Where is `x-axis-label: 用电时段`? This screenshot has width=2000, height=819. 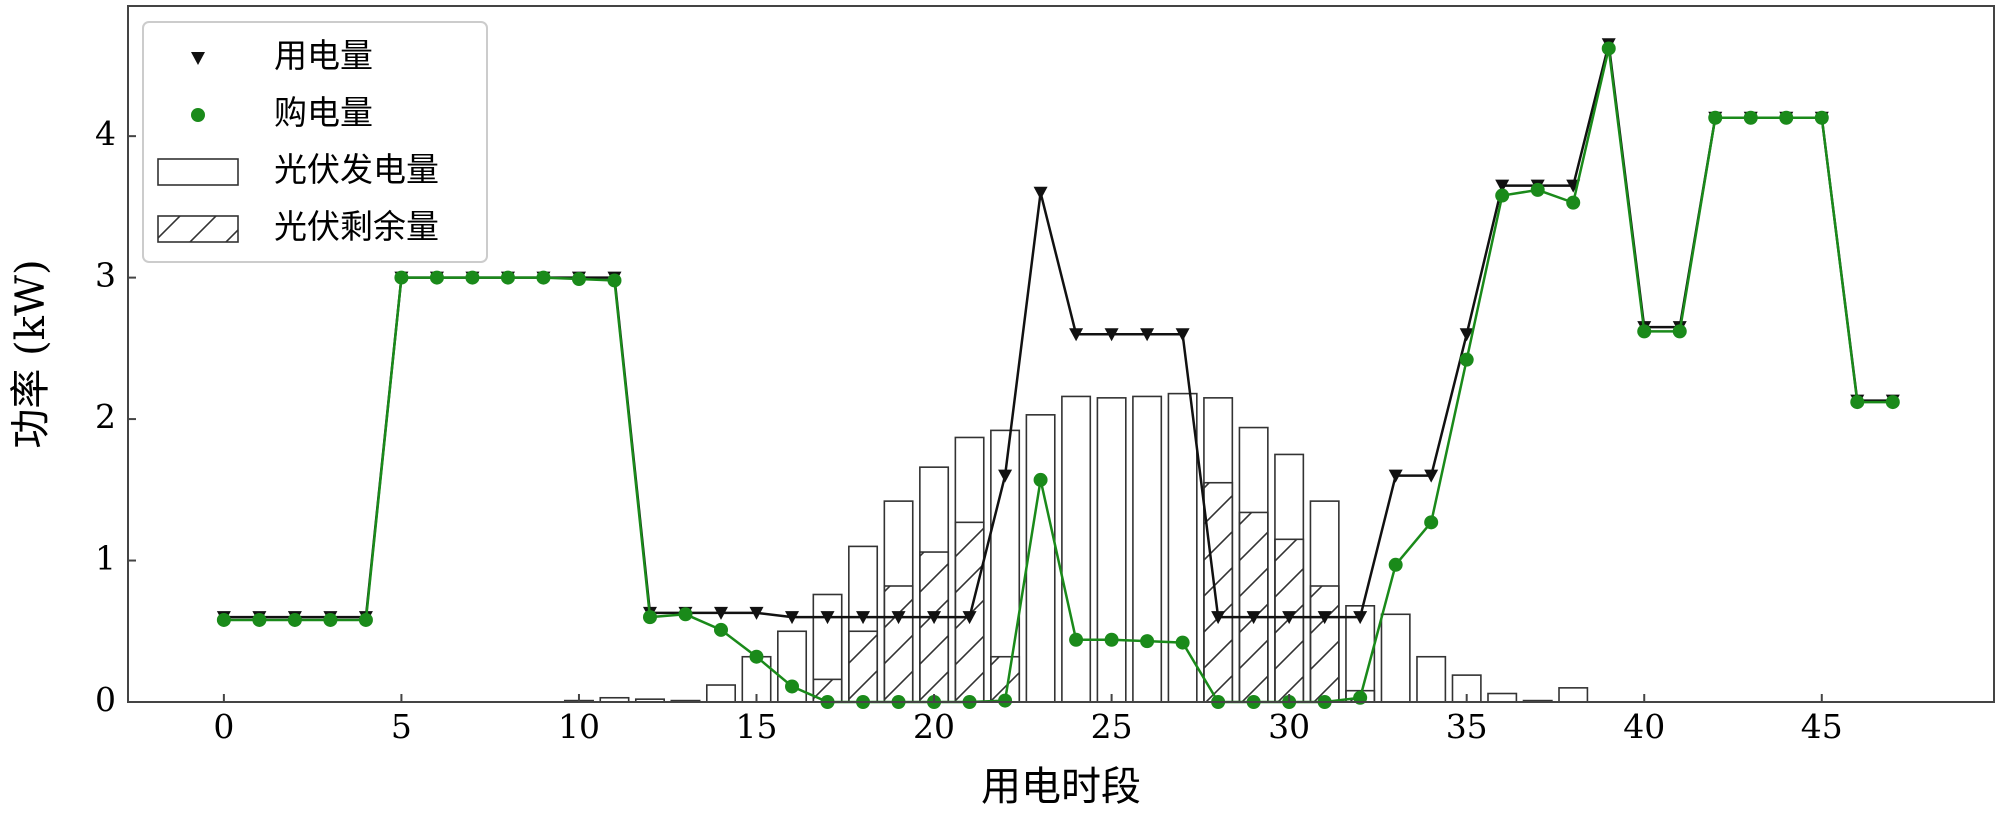
x-axis-label: 用电时段 is located at coordinates (1061, 787).